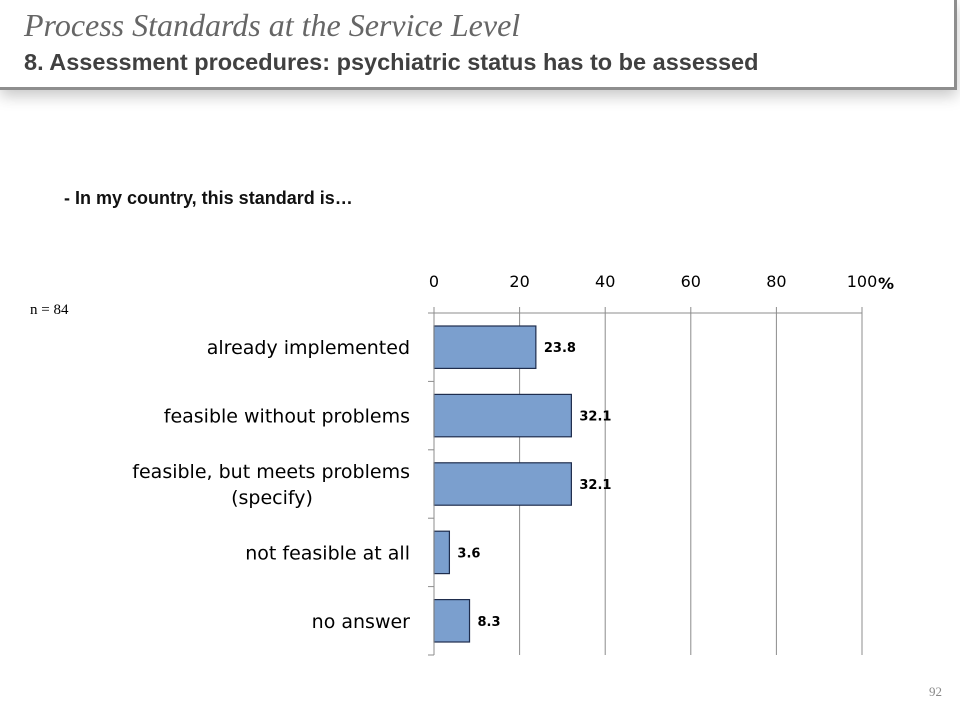 The width and height of the screenshot is (960, 720). What do you see at coordinates (271, 472) in the screenshot?
I see `category-label: feasible, but meets problems` at bounding box center [271, 472].